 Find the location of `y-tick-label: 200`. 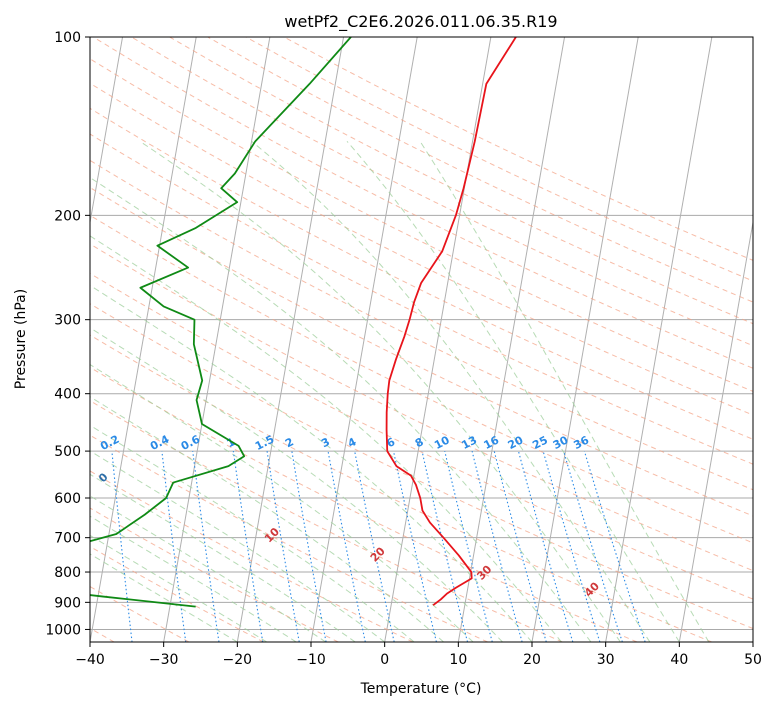

y-tick-label: 200 is located at coordinates (67, 216).